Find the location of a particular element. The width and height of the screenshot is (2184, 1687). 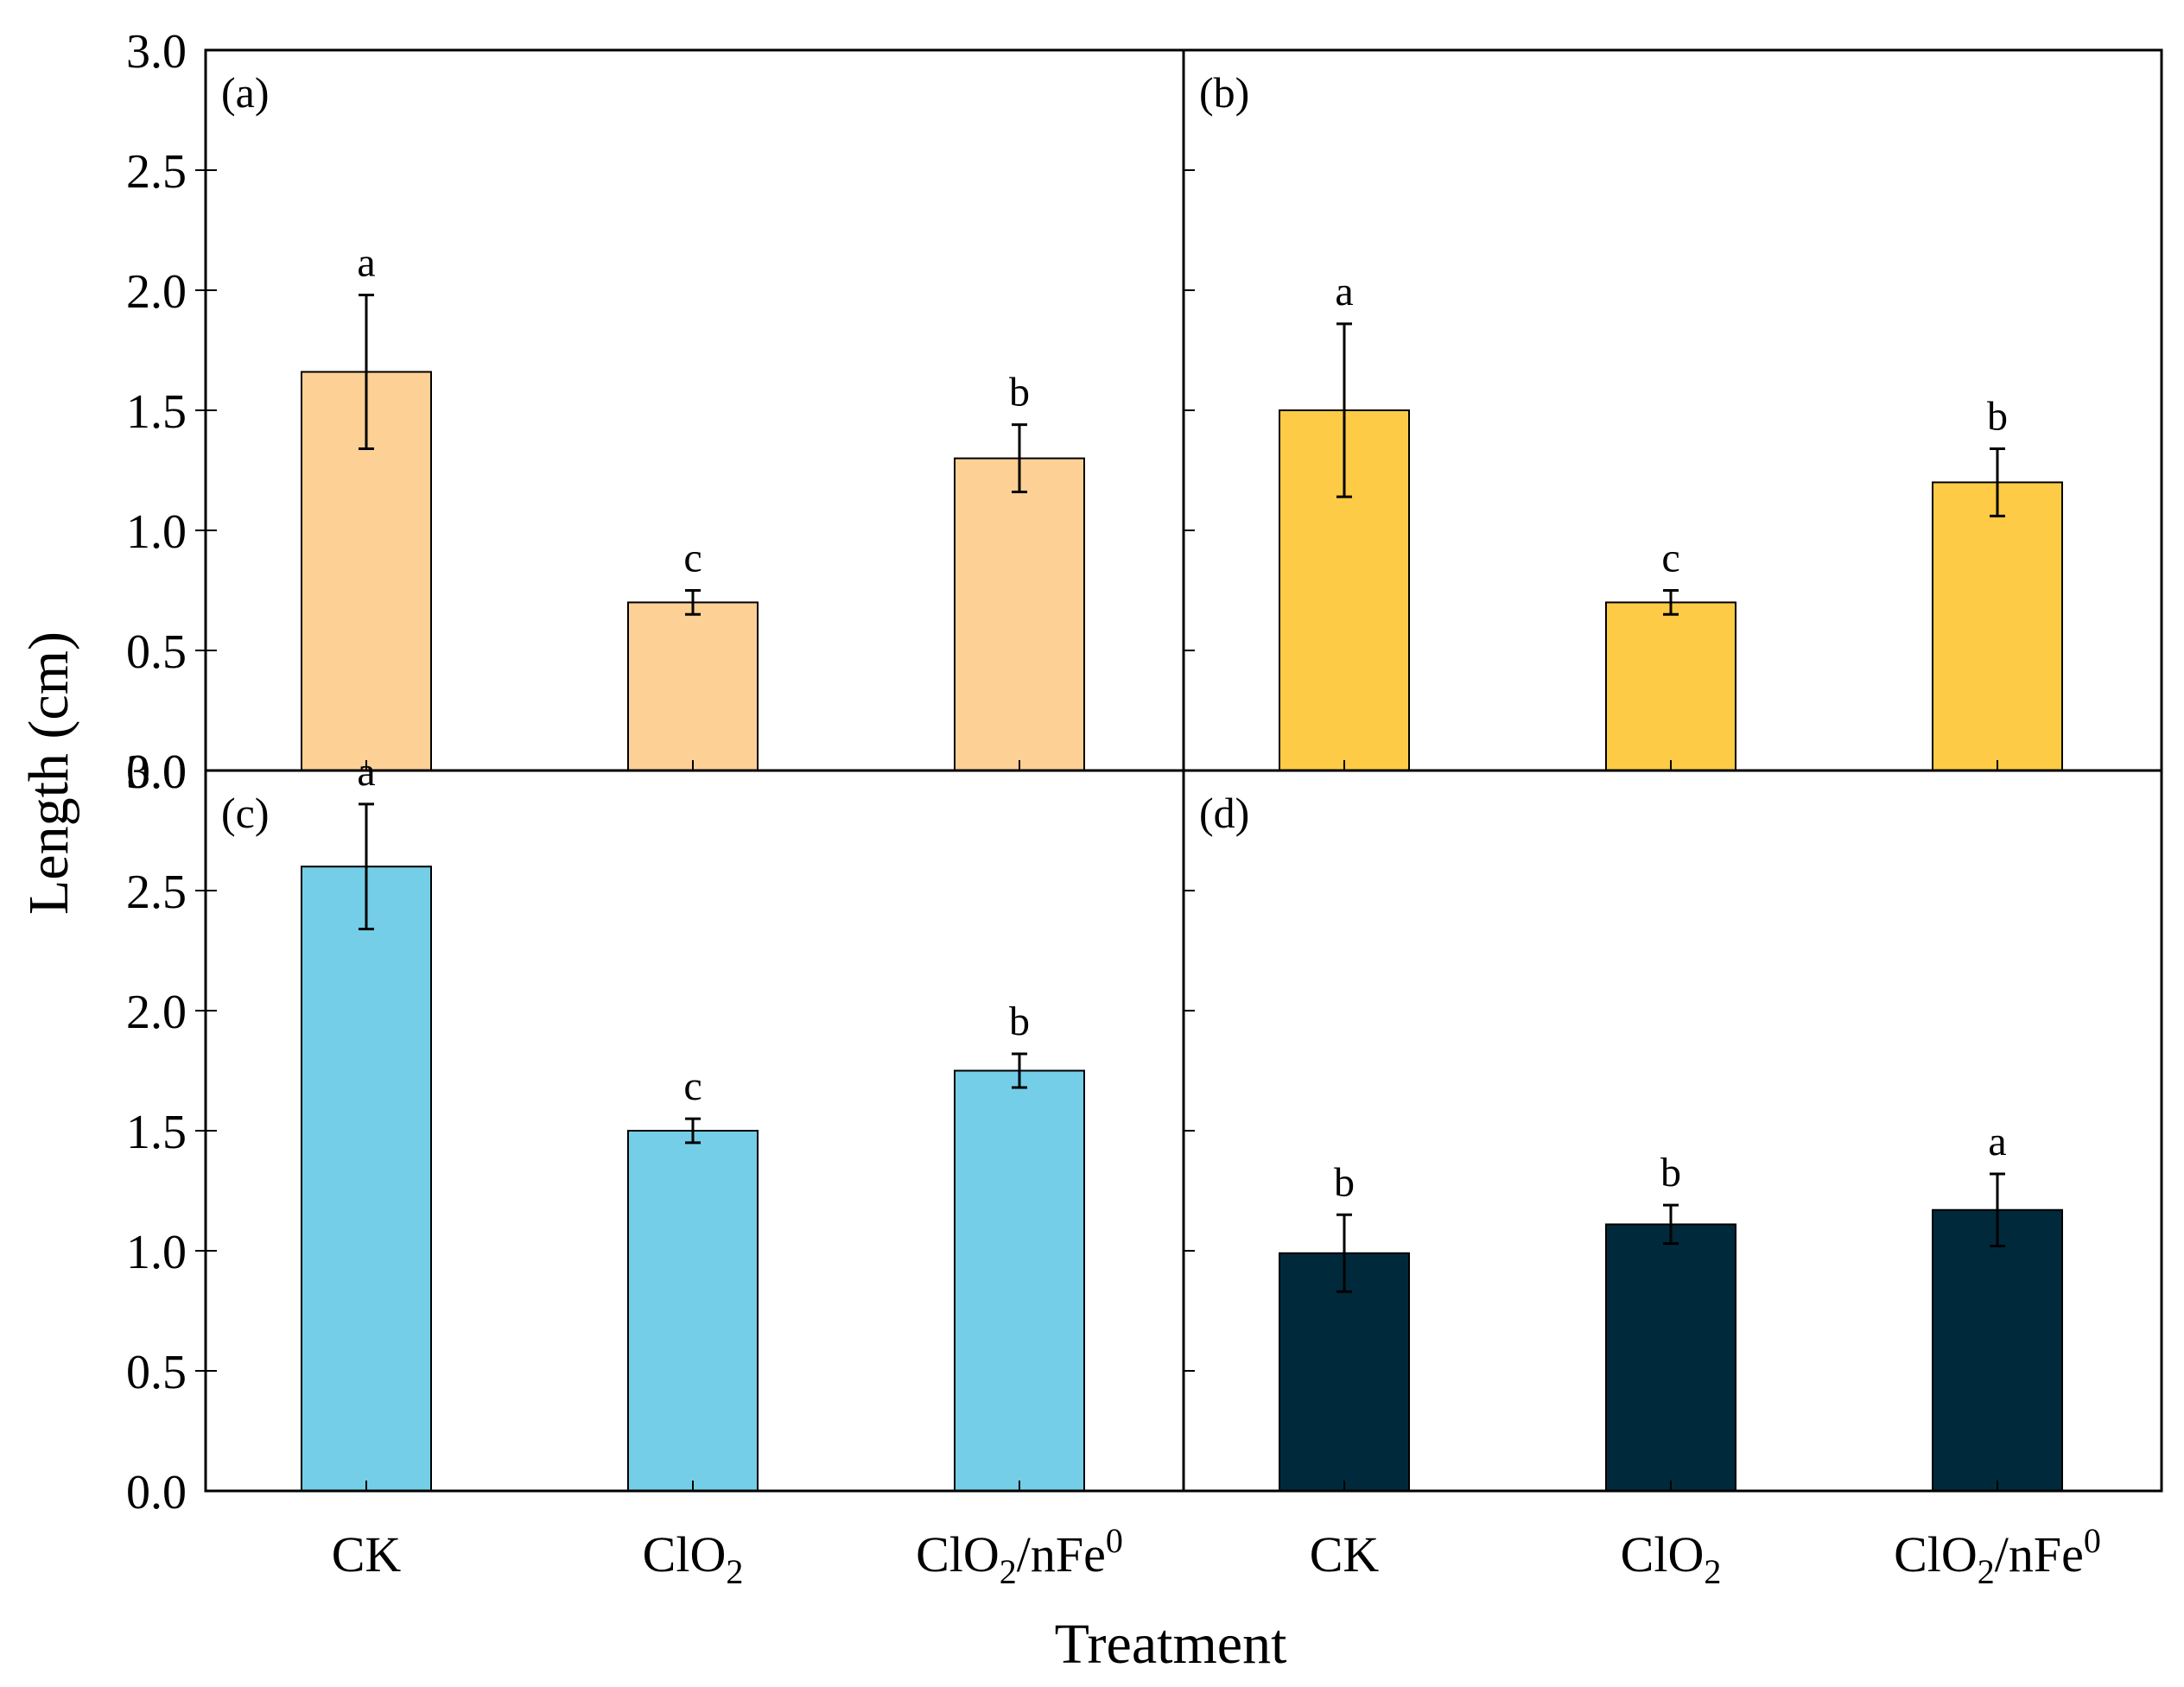

bar-CK is located at coordinates (367, 1179).